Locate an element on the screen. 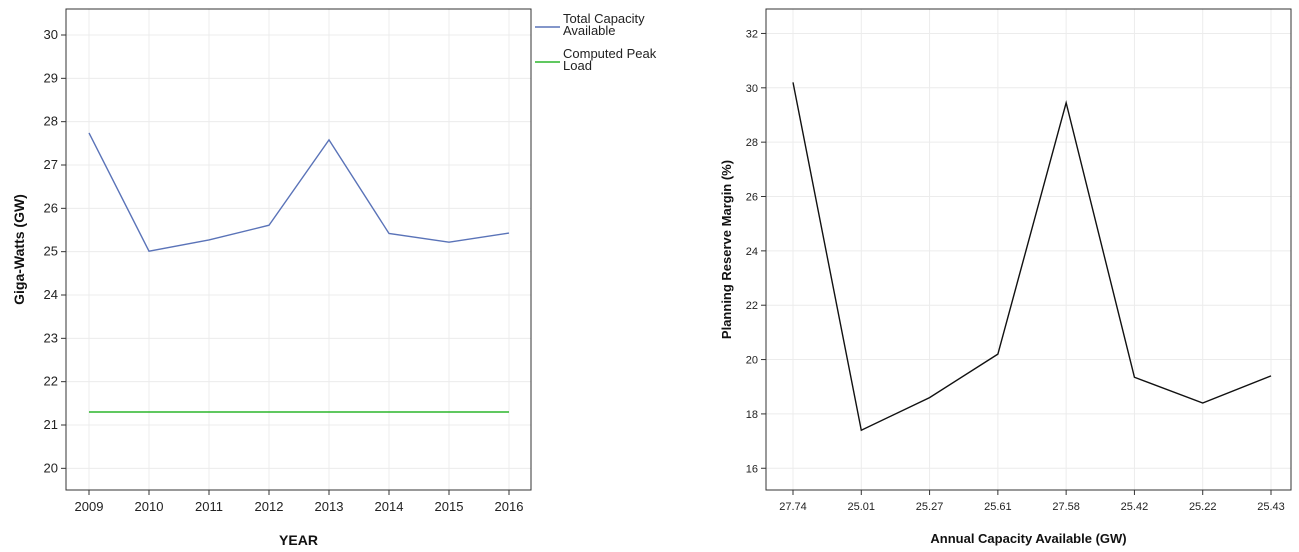  x-axis-title: Annual Capacity Available (GW) is located at coordinates (1028, 538).